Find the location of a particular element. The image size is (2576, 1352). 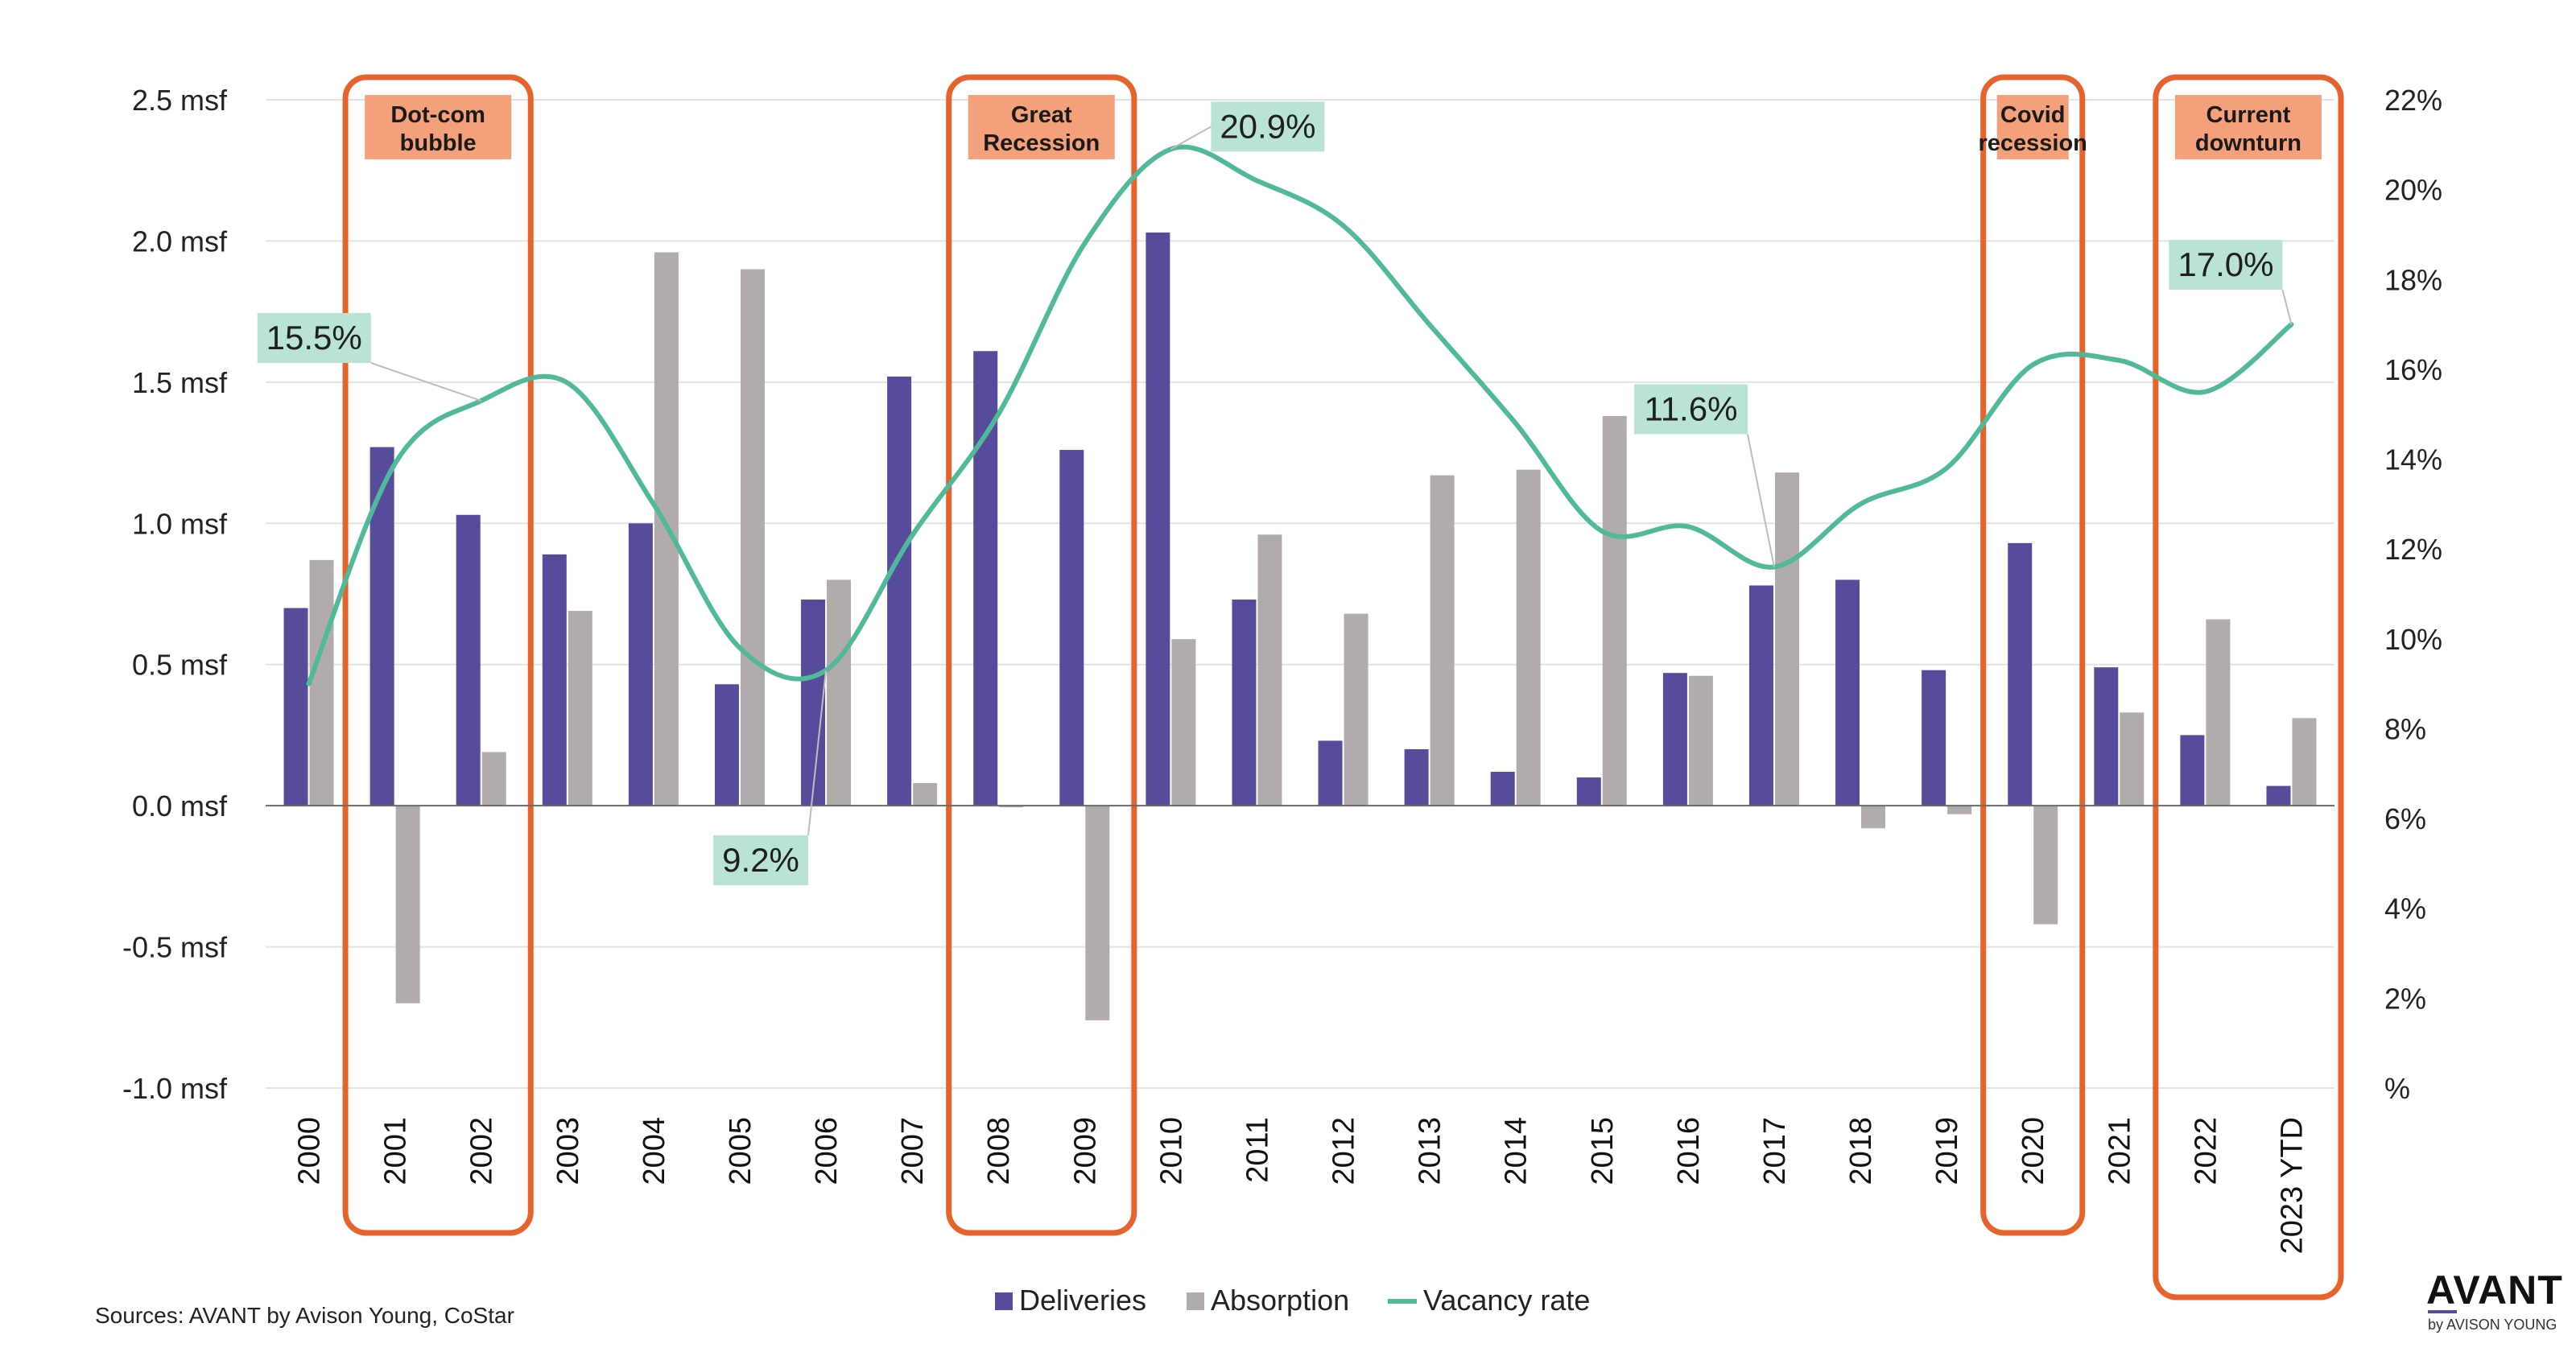

deliveries-bar-2017 is located at coordinates (1760, 695).